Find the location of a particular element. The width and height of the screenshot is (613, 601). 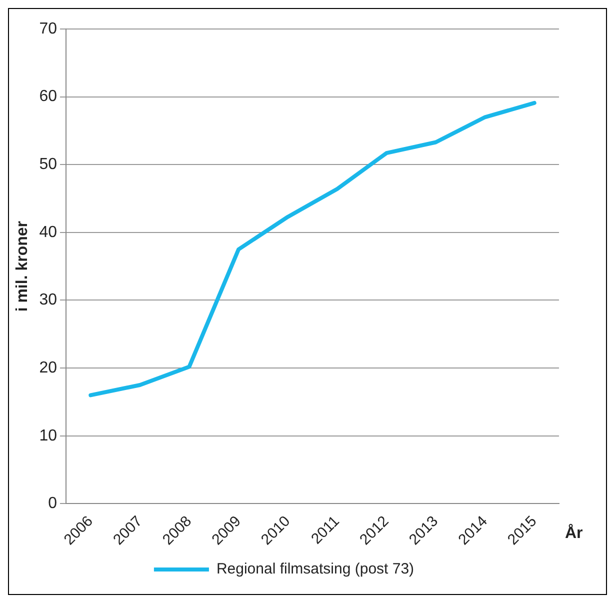

y-tick-label: 10 is located at coordinates (48, 435).